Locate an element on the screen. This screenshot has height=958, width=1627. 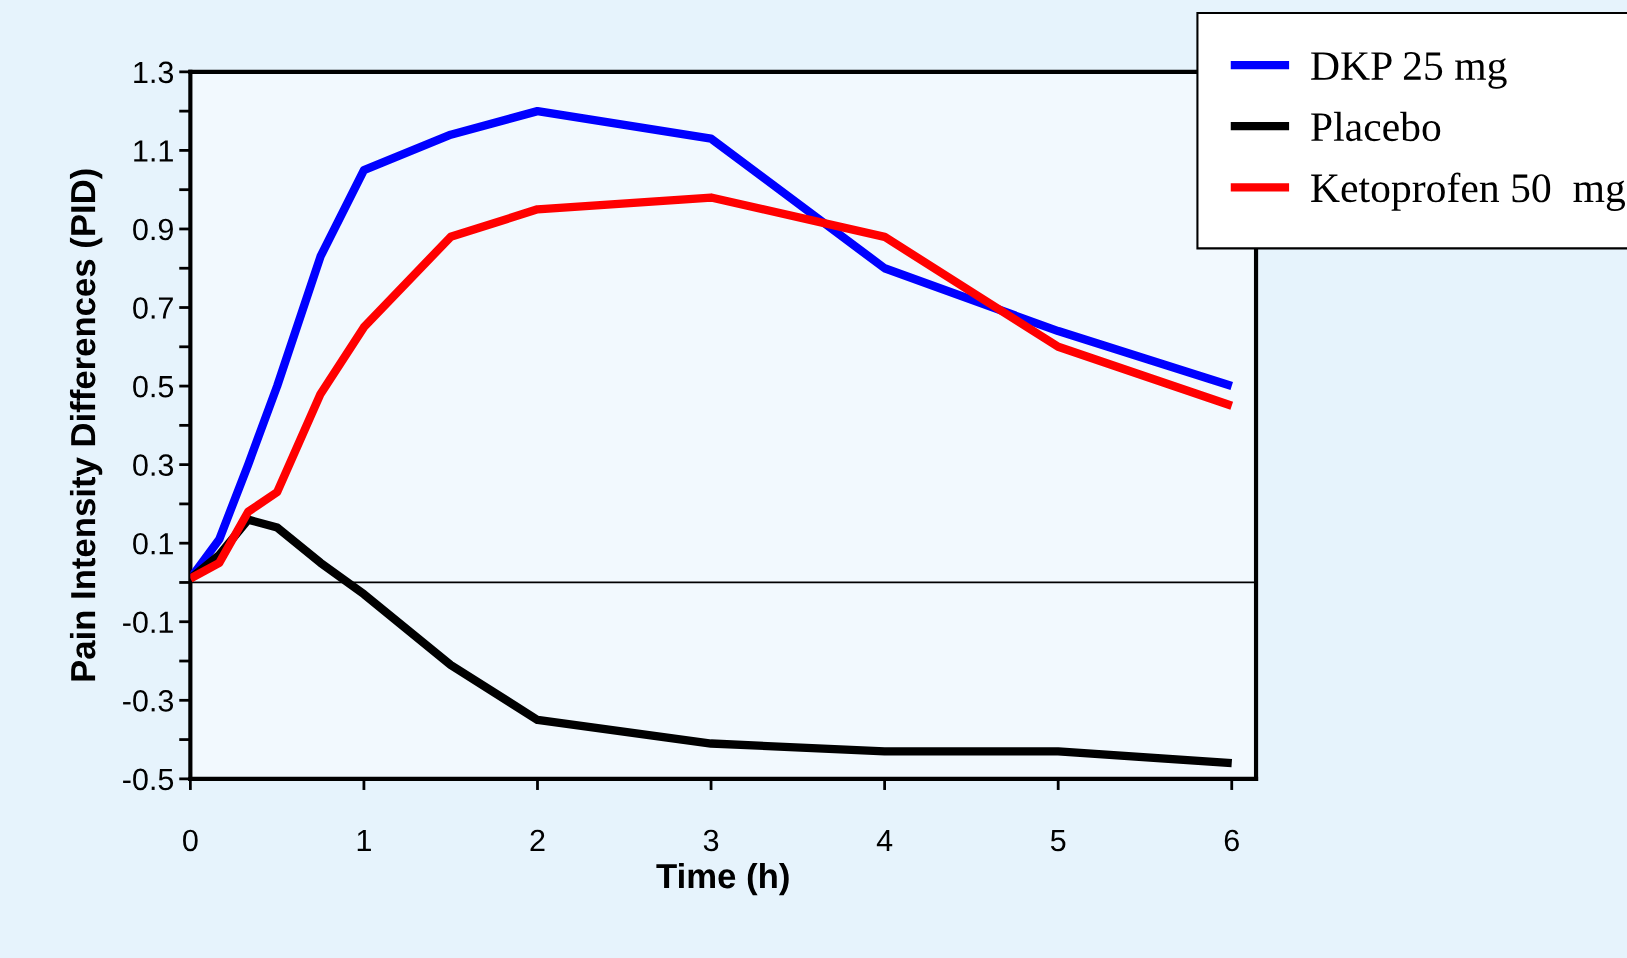
x-tick-label: 1 is located at coordinates (364, 840).